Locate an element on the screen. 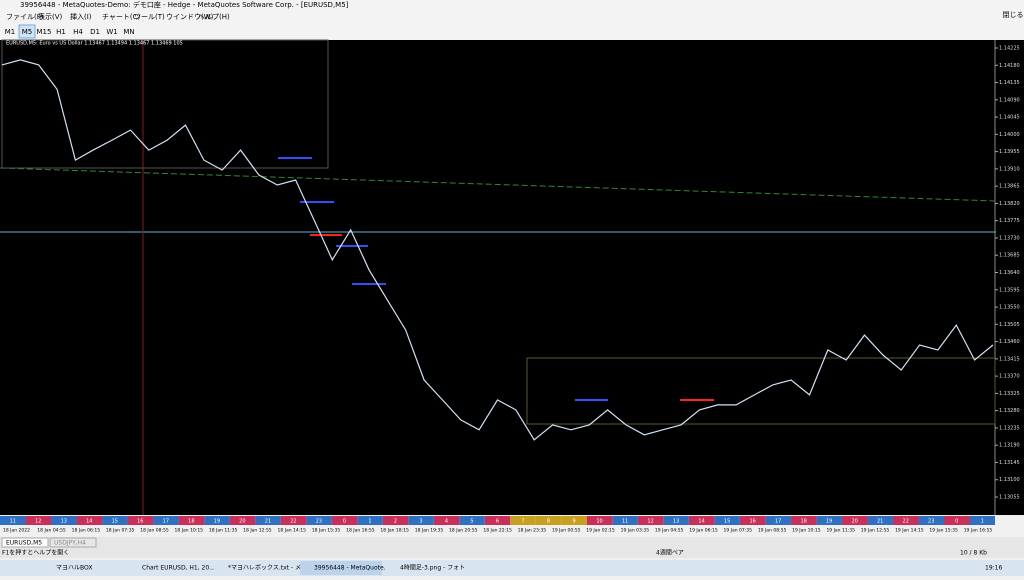  y-tick-label: 1.13235 is located at coordinates (1009, 428).